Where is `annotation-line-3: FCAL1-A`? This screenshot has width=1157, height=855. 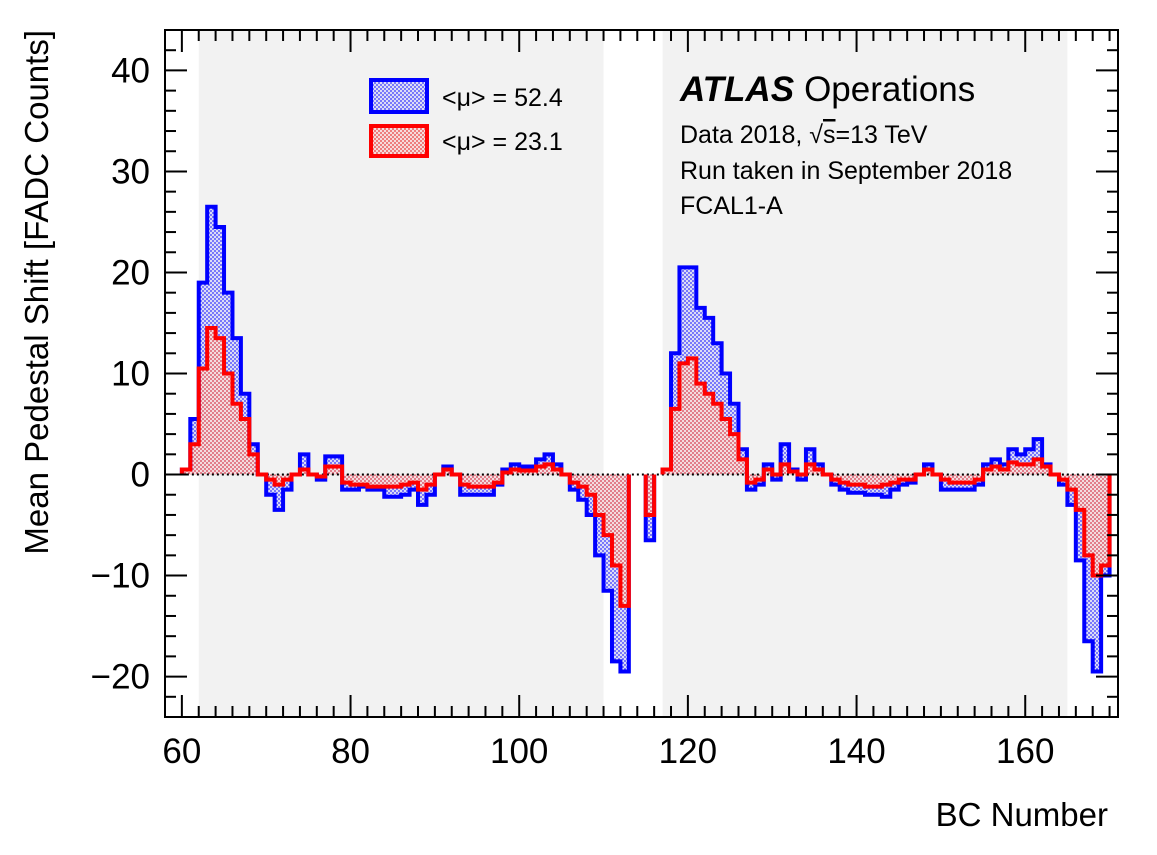 annotation-line-3: FCAL1-A is located at coordinates (731, 206).